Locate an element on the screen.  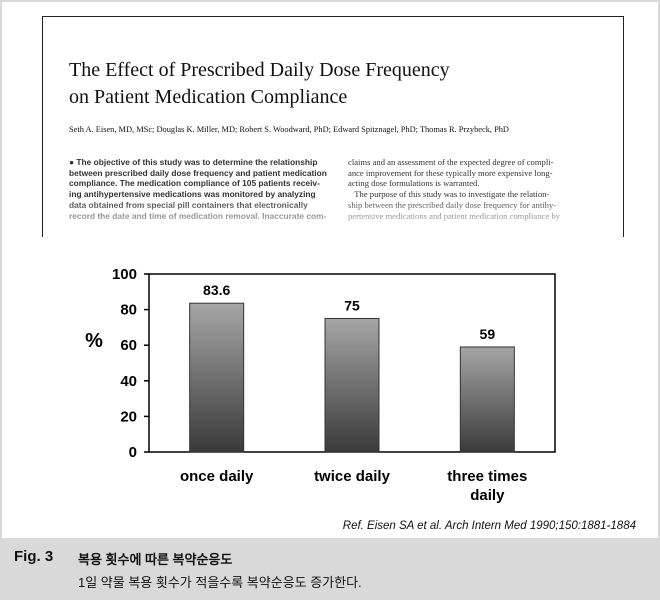
y-tick-label: 60 is located at coordinates (128, 345).